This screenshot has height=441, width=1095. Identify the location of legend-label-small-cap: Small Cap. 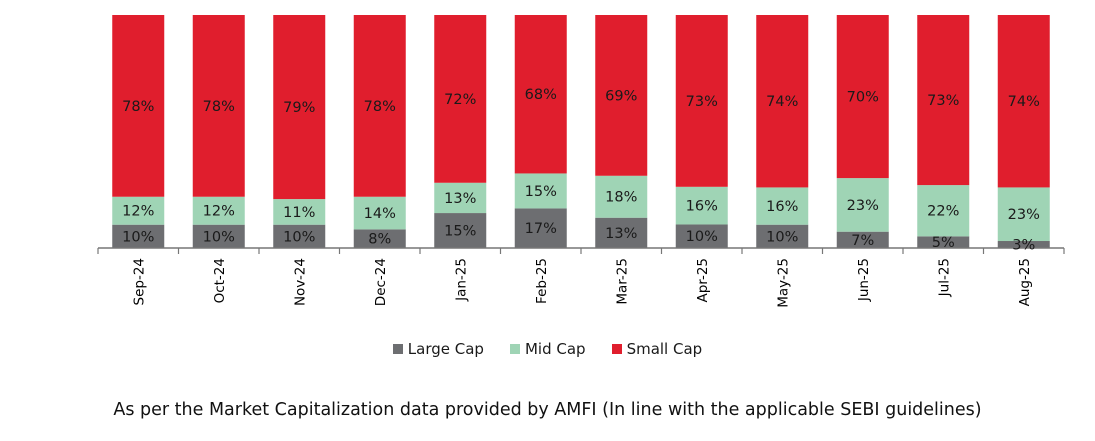
(664, 349).